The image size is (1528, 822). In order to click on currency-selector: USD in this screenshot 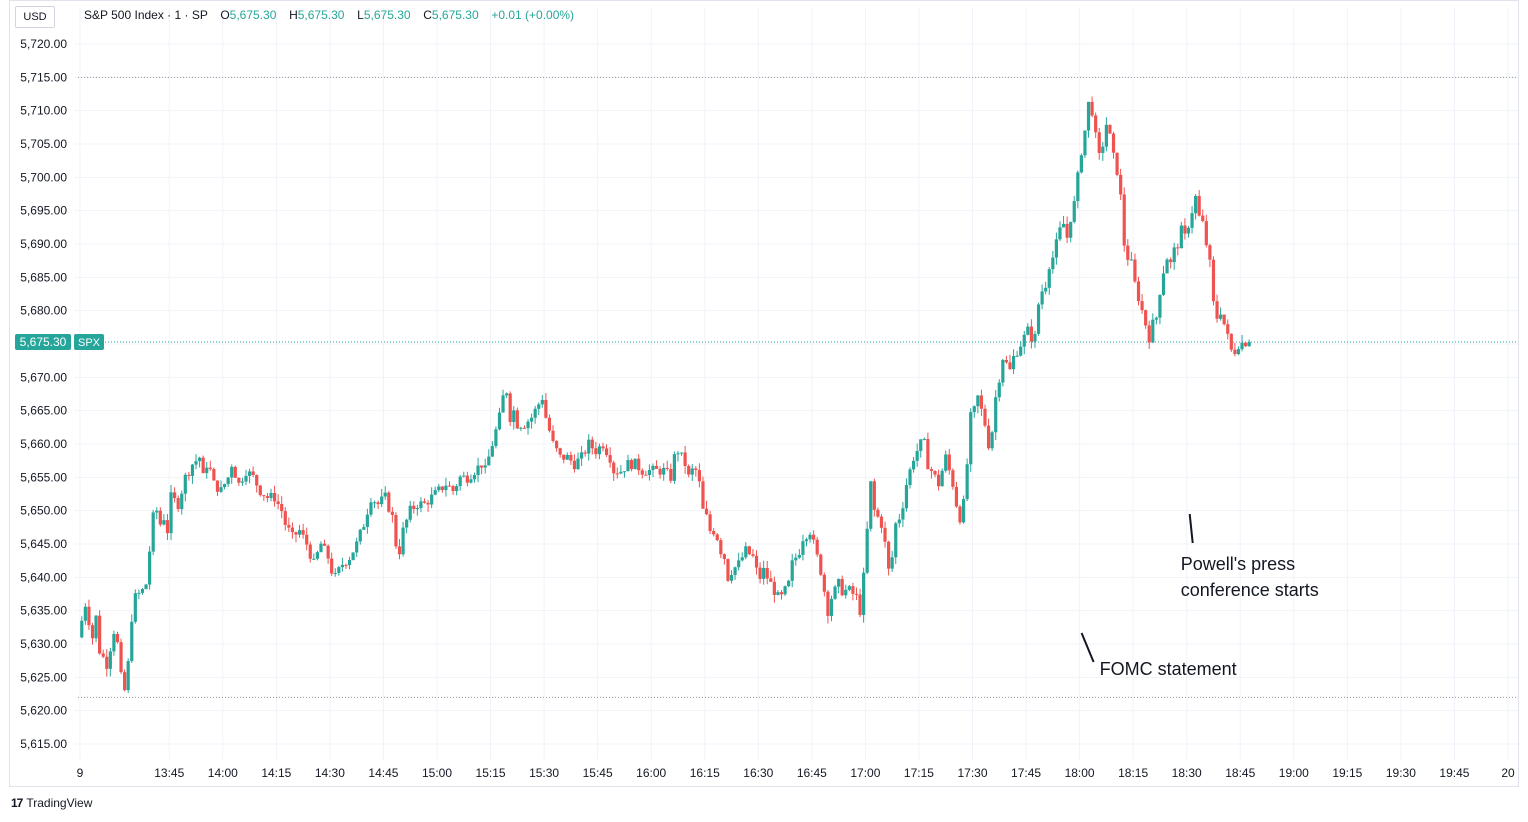, I will do `click(35, 17)`.